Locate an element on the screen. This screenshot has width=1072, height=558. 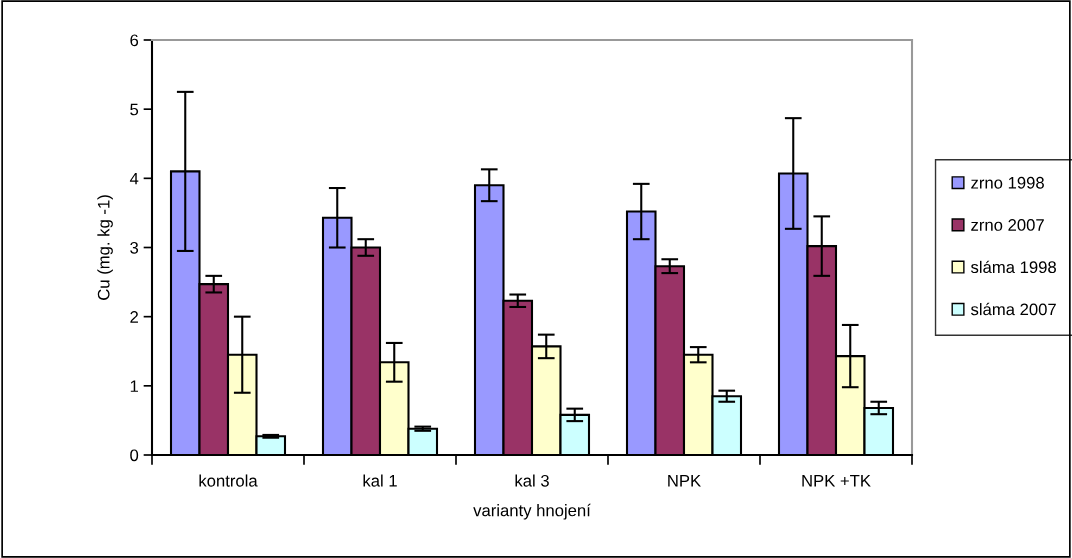
x-tick-label: kontrola is located at coordinates (228, 480).